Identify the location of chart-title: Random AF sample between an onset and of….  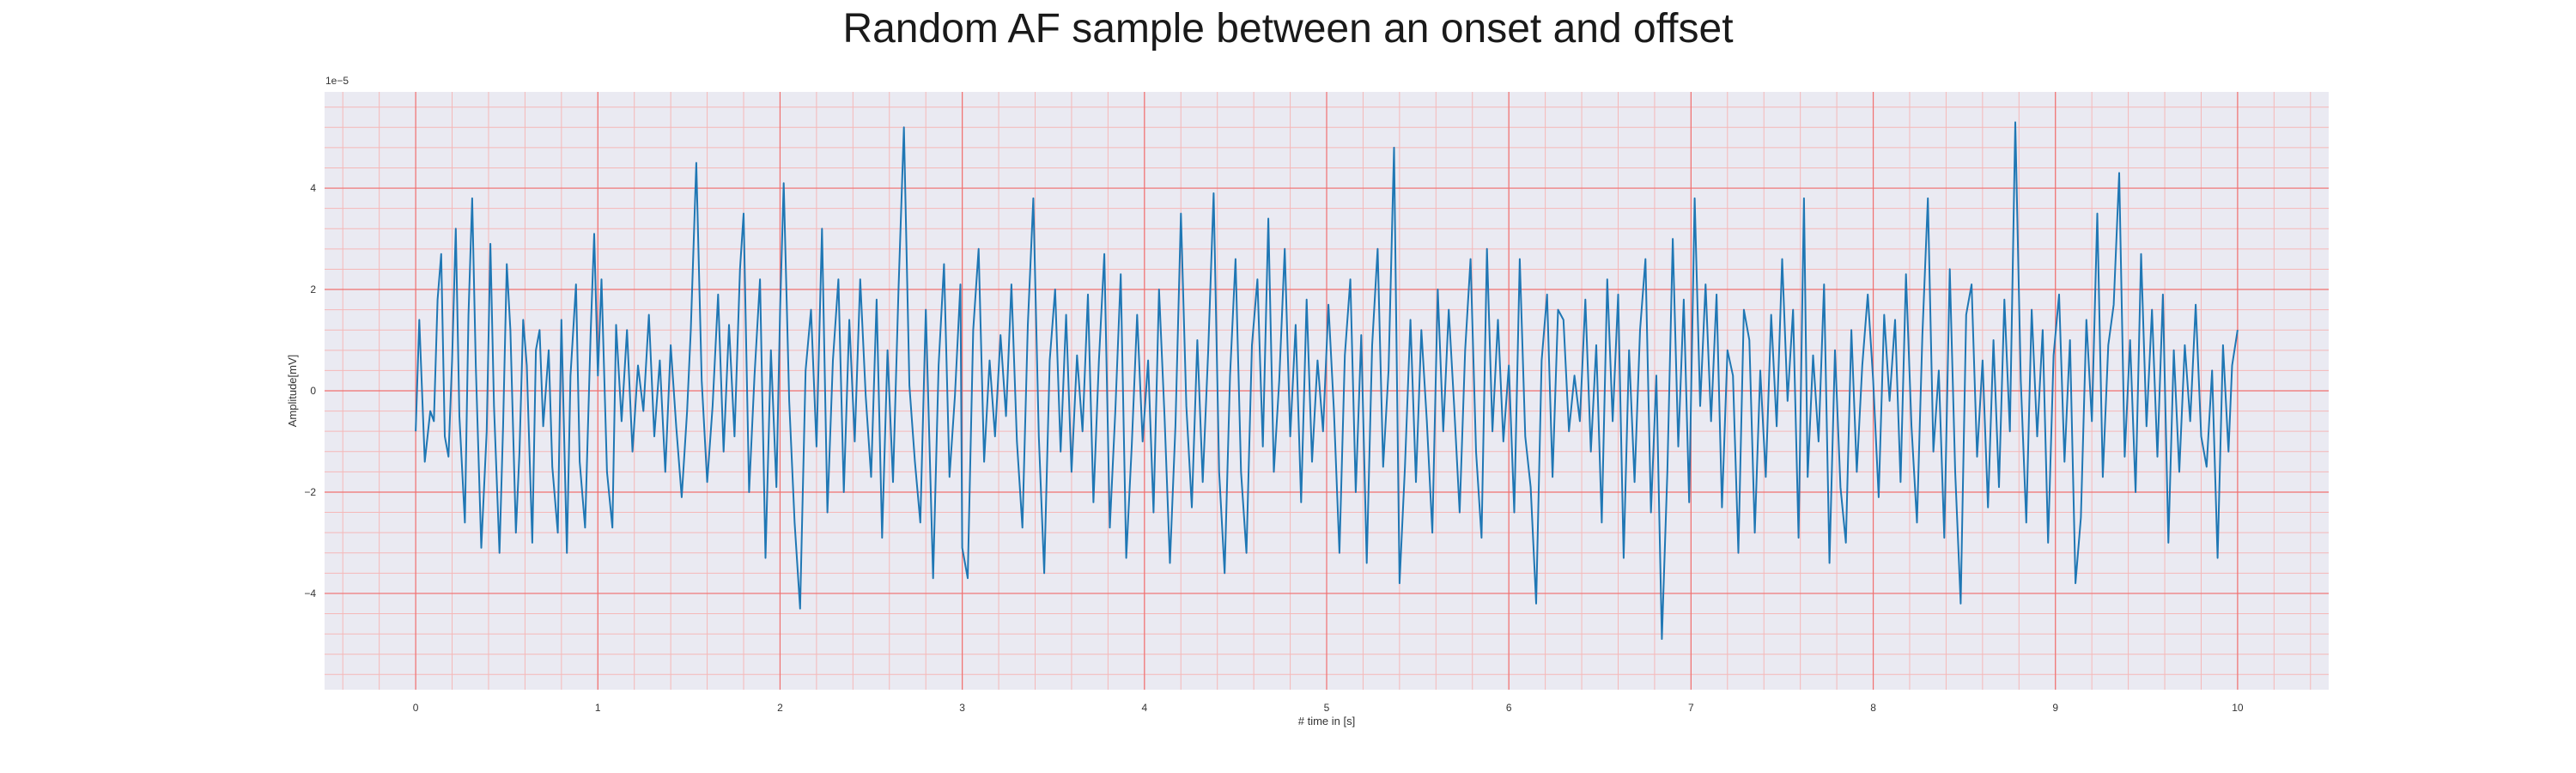
(1288, 29).